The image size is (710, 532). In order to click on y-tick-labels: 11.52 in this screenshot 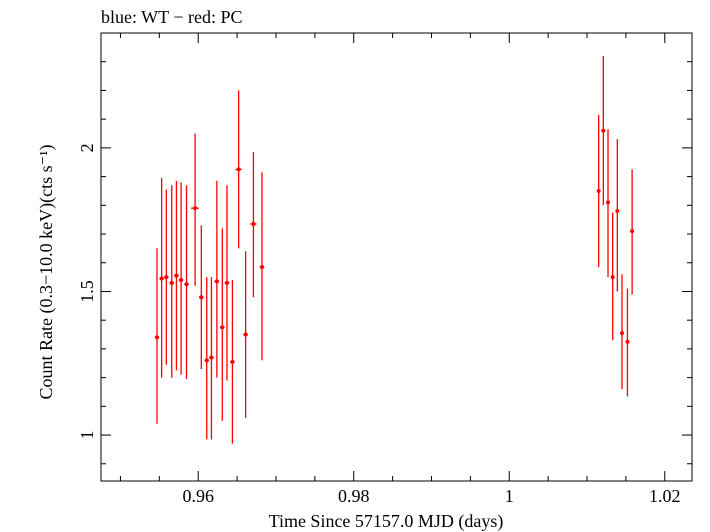, I will do `click(87, 291)`.